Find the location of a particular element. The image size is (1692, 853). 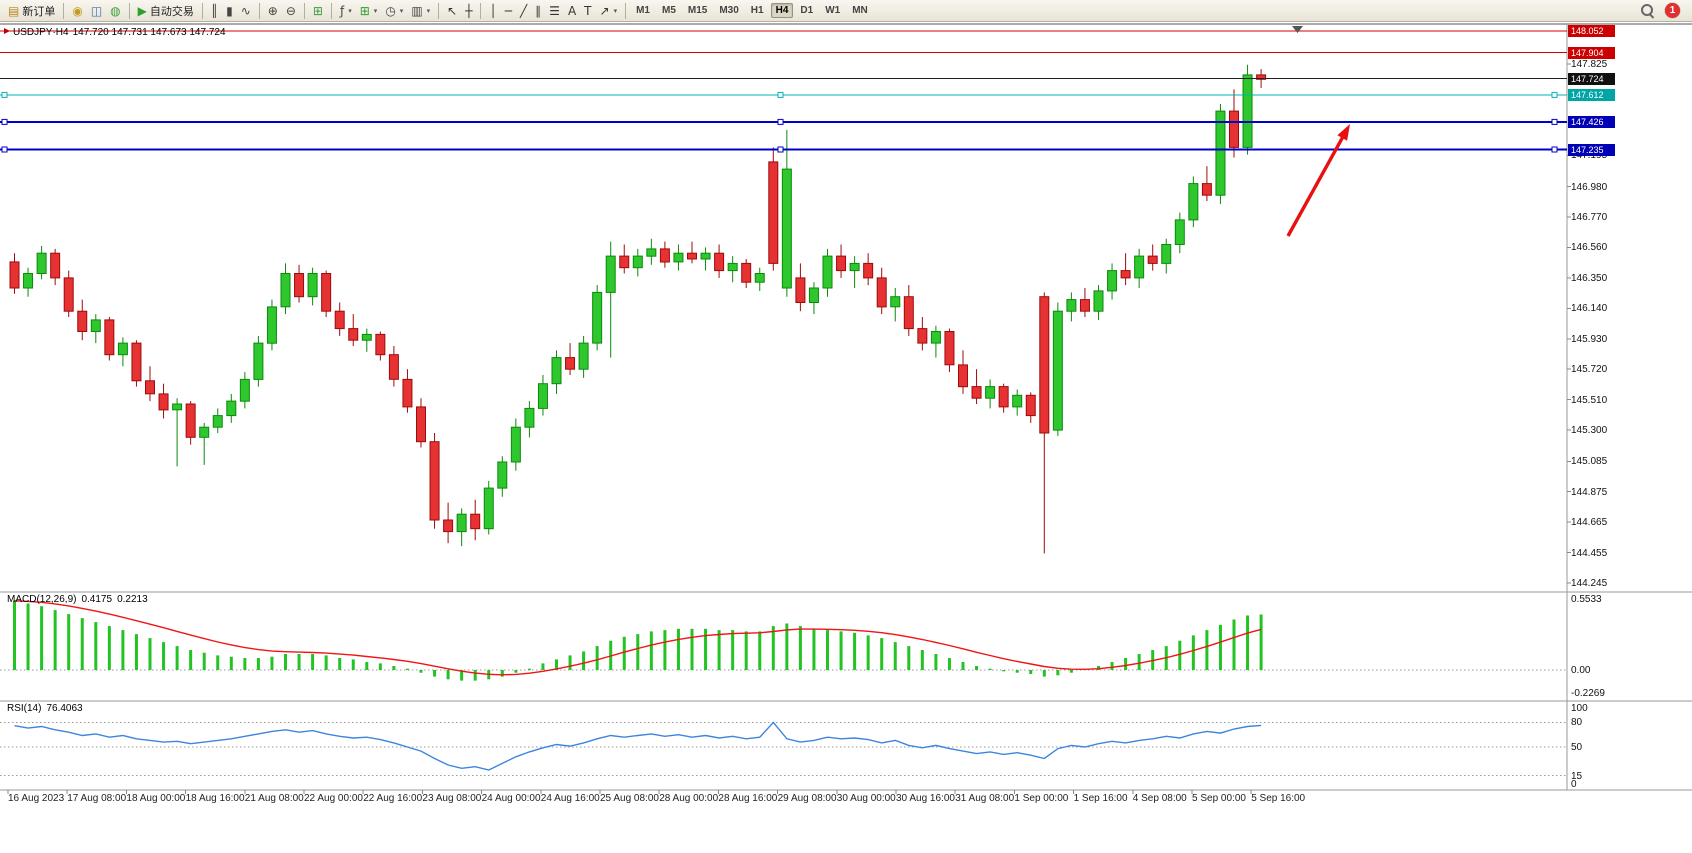

macd-axis-label: -0.2269 is located at coordinates (1588, 693).